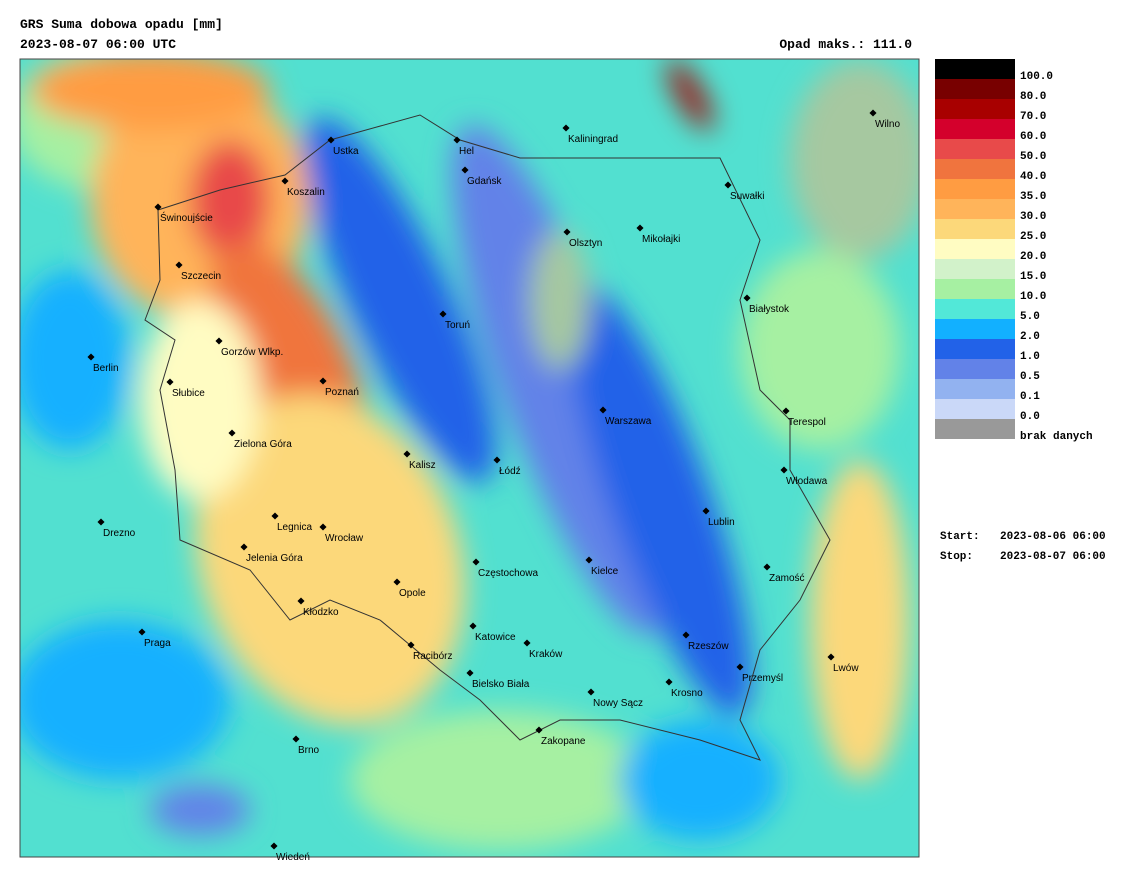 This screenshot has height=882, width=1128. Describe the element at coordinates (188, 393) in the screenshot. I see `city-label: Słubice` at that location.